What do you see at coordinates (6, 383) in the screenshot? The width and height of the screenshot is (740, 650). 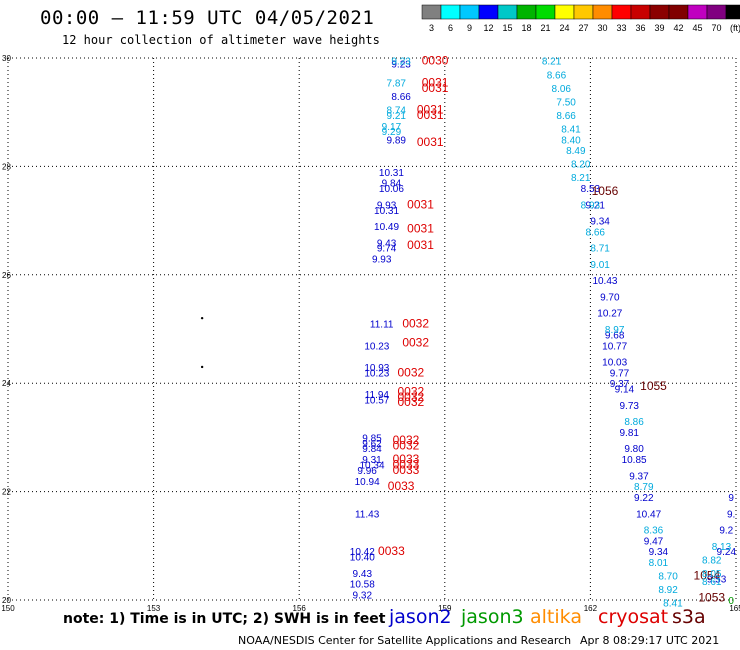 I see `y-tick-label: 24` at bounding box center [6, 383].